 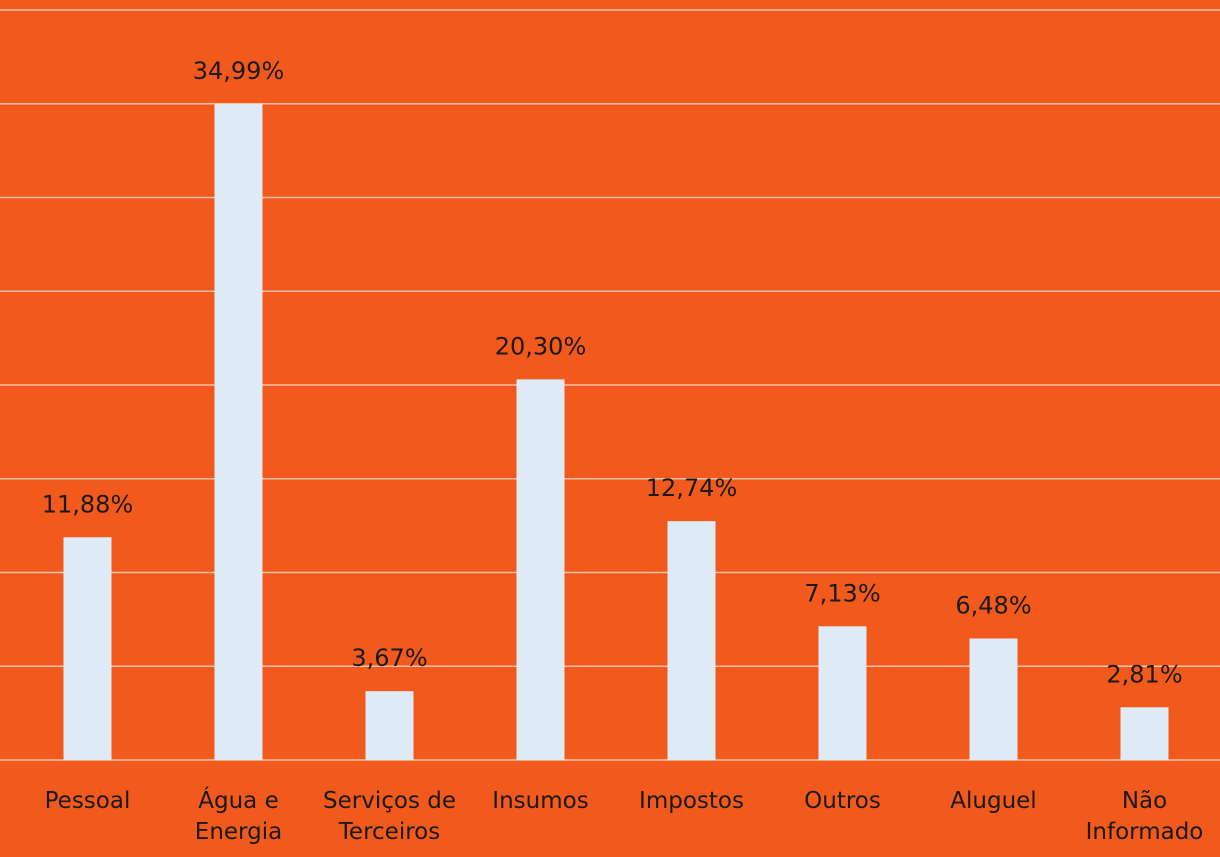 What do you see at coordinates (842, 593) in the screenshot?
I see `data-label: 7,13%` at bounding box center [842, 593].